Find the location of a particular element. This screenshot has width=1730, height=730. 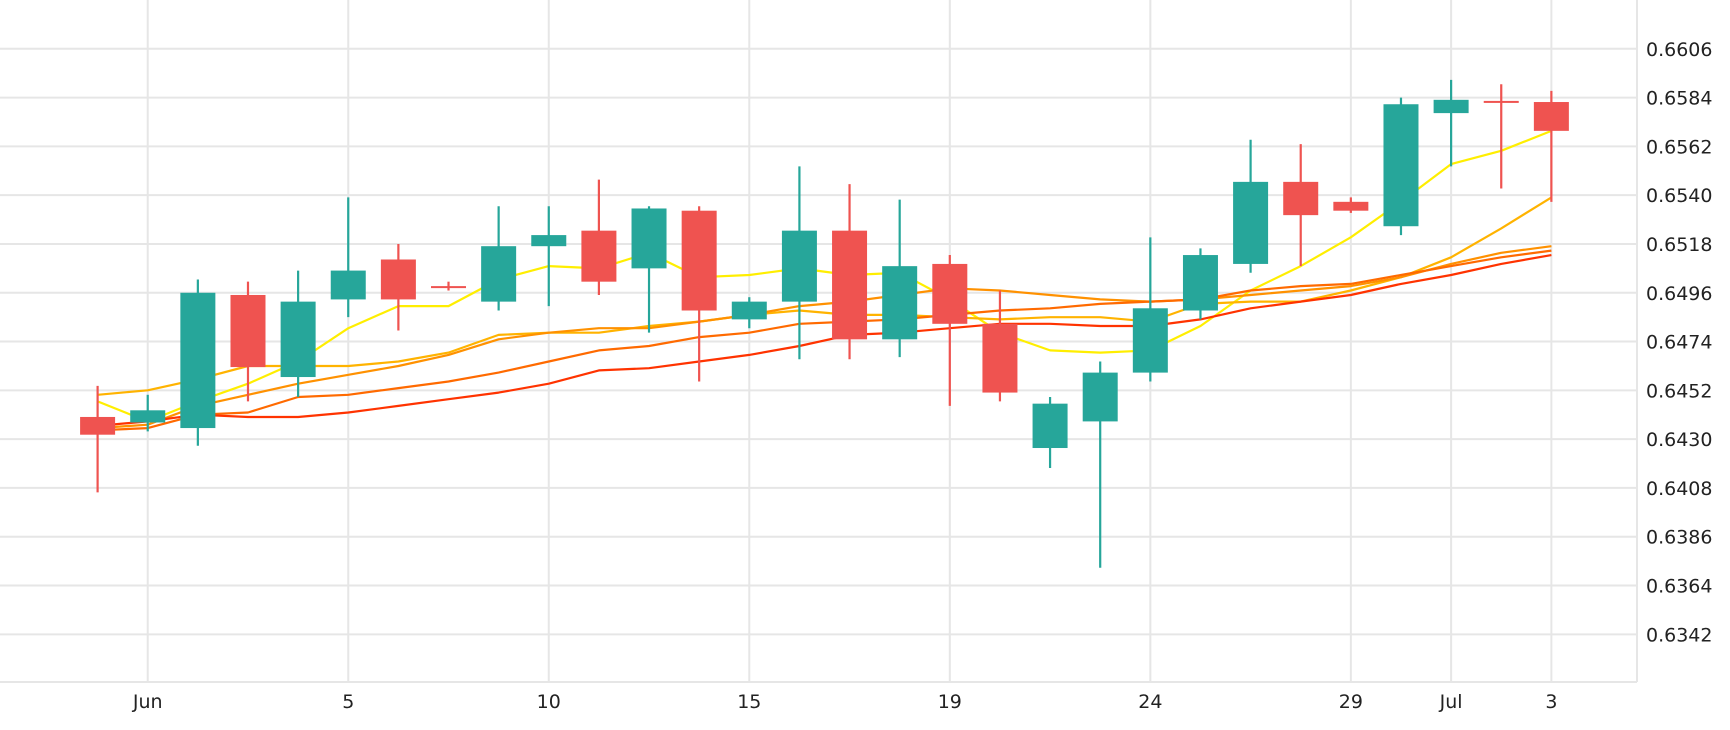

x-tick-label: 10 is located at coordinates (549, 702).